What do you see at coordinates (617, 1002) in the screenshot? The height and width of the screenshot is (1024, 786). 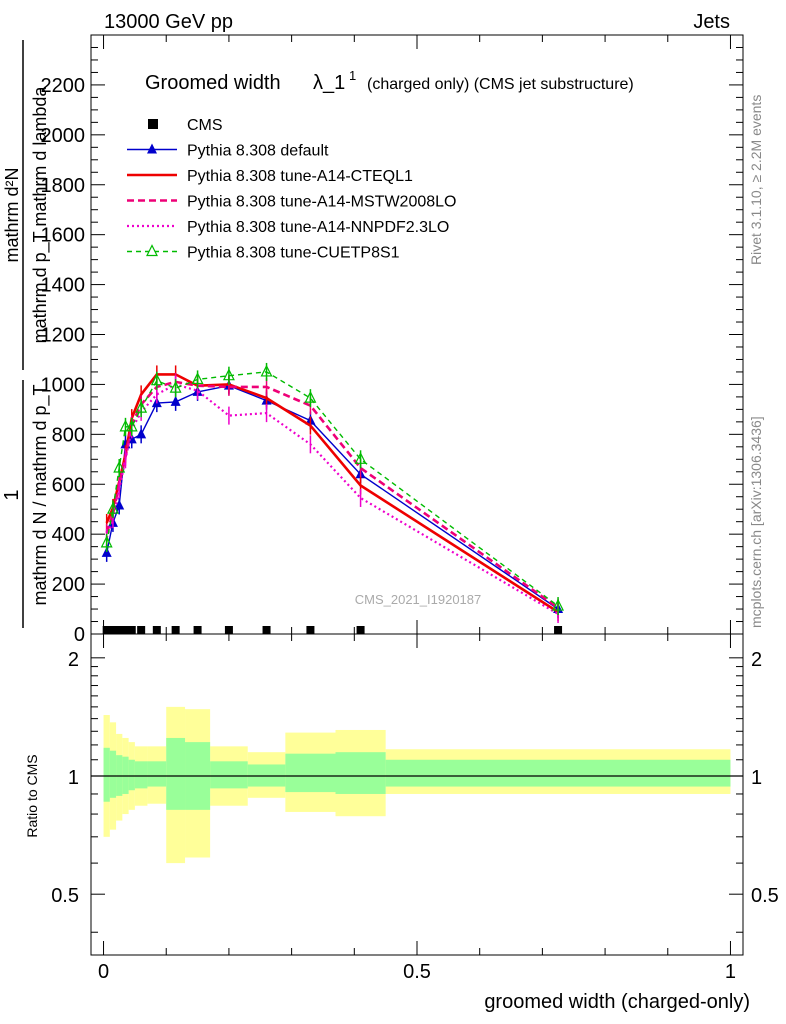 I see `x-axis-label: groomed width (charged-only)` at bounding box center [617, 1002].